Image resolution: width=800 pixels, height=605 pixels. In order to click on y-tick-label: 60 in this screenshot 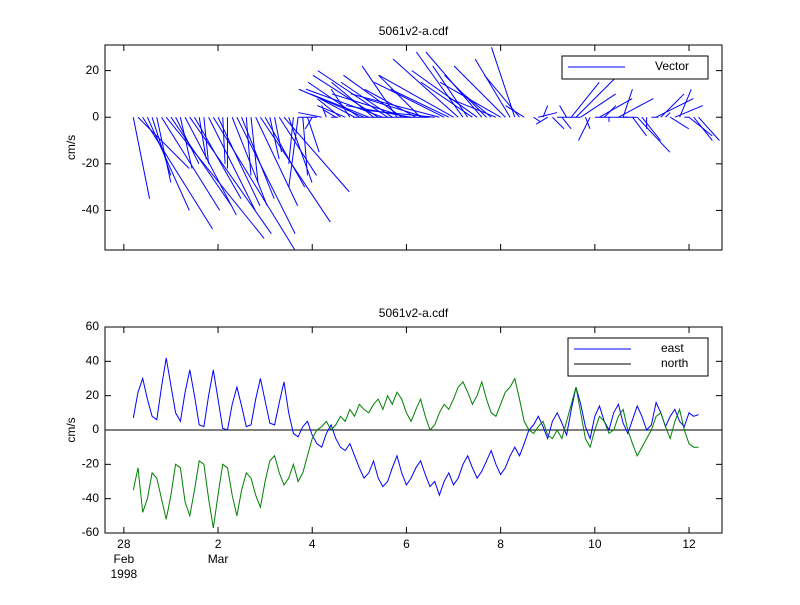, I will do `click(93, 326)`.